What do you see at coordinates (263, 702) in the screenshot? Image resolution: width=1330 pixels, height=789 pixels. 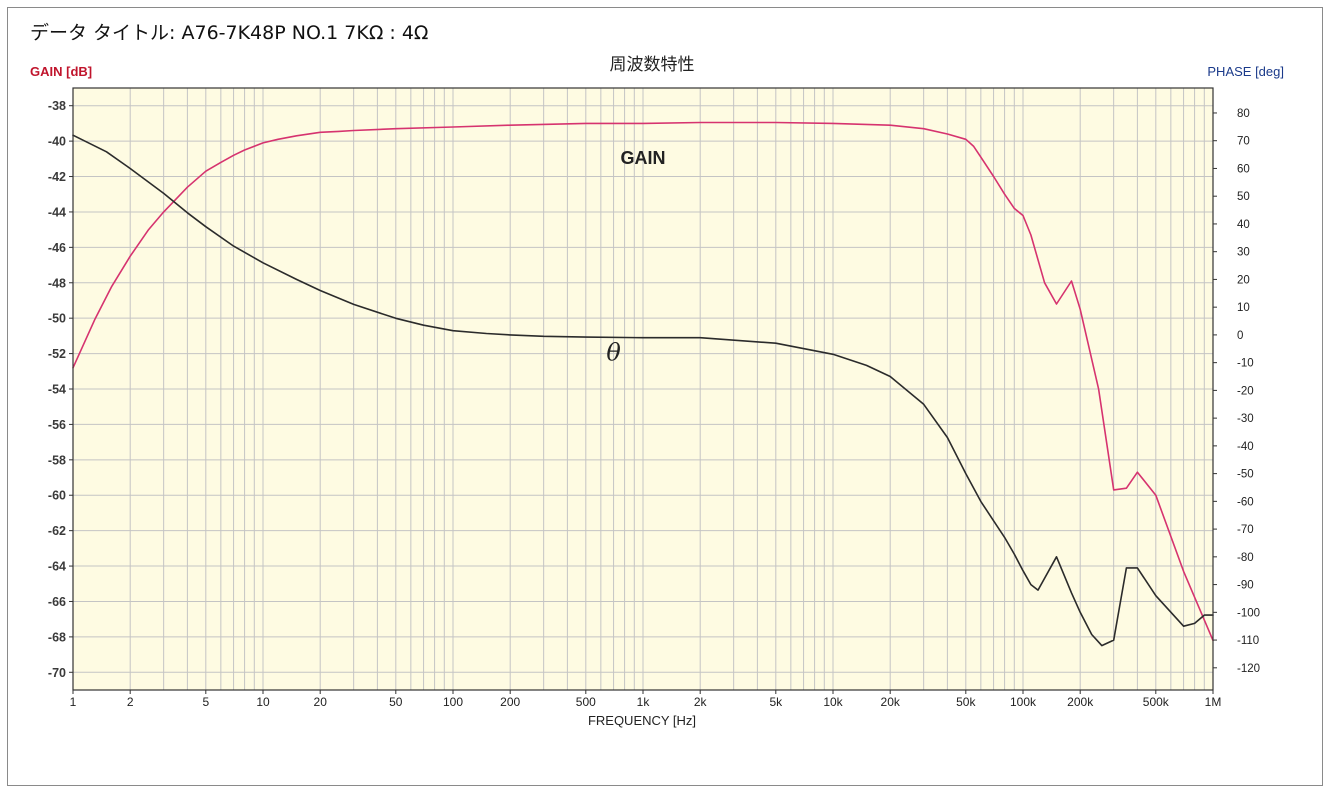 I see `x-tick-label: 10` at bounding box center [263, 702].